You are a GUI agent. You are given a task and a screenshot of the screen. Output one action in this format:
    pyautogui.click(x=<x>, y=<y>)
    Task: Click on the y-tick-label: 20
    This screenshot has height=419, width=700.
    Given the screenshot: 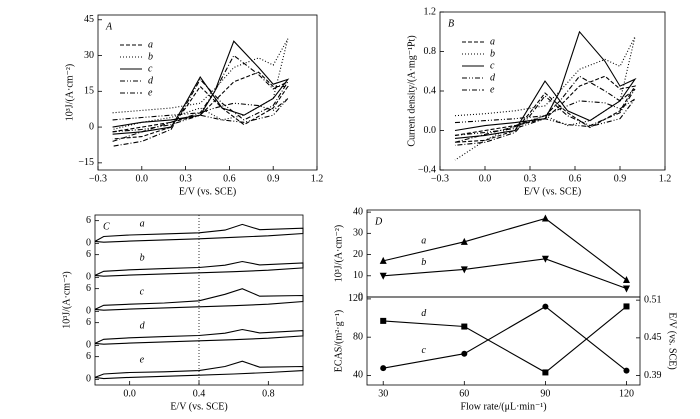 What is the action you would take?
    pyautogui.click(x=358, y=254)
    